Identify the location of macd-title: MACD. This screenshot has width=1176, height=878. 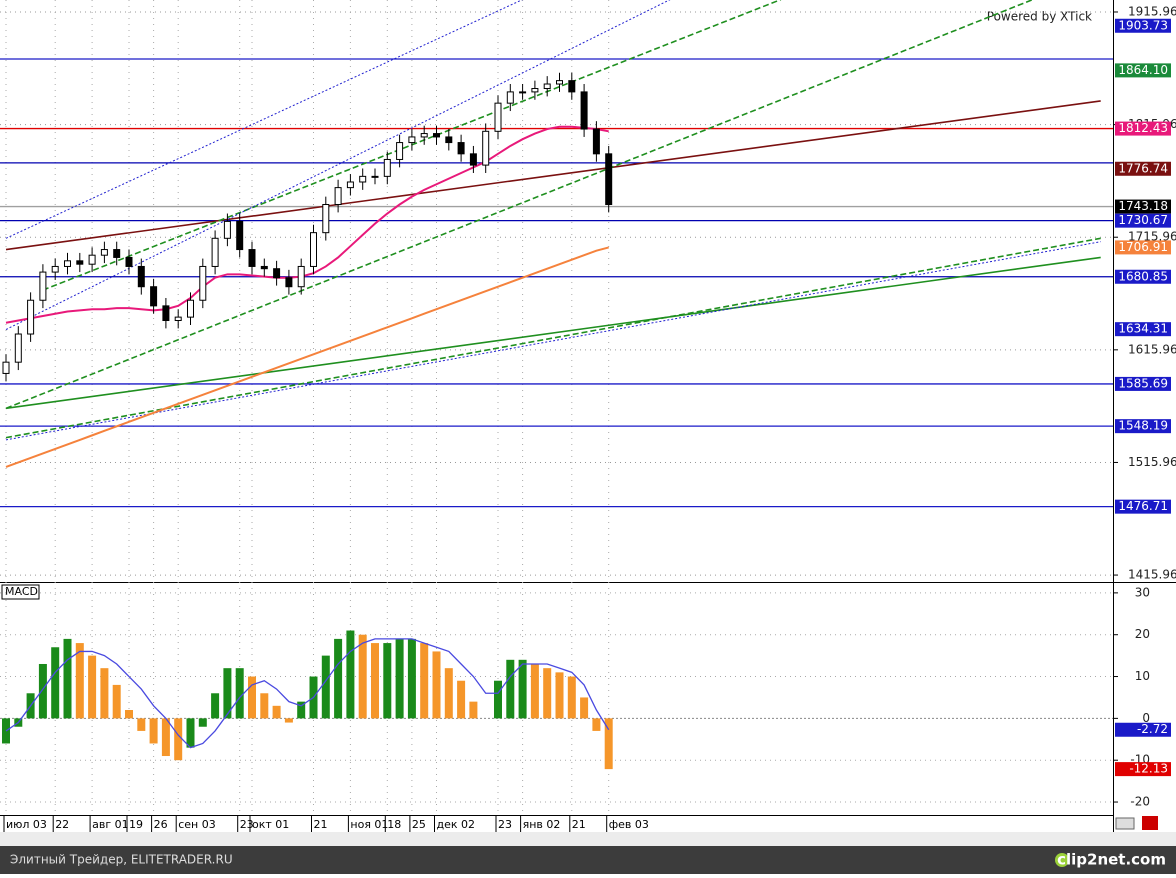
(21, 591).